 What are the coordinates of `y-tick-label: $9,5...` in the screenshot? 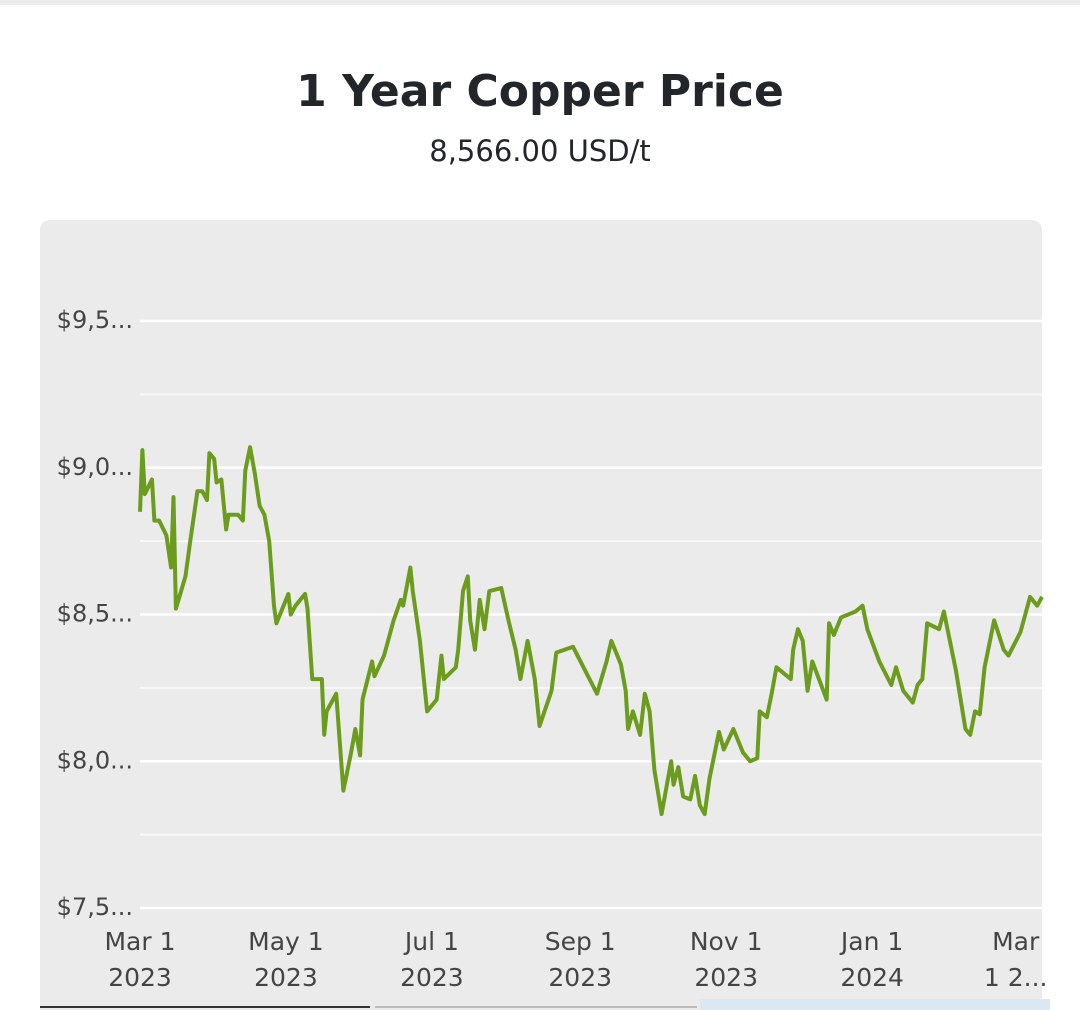 It's located at (95, 320).